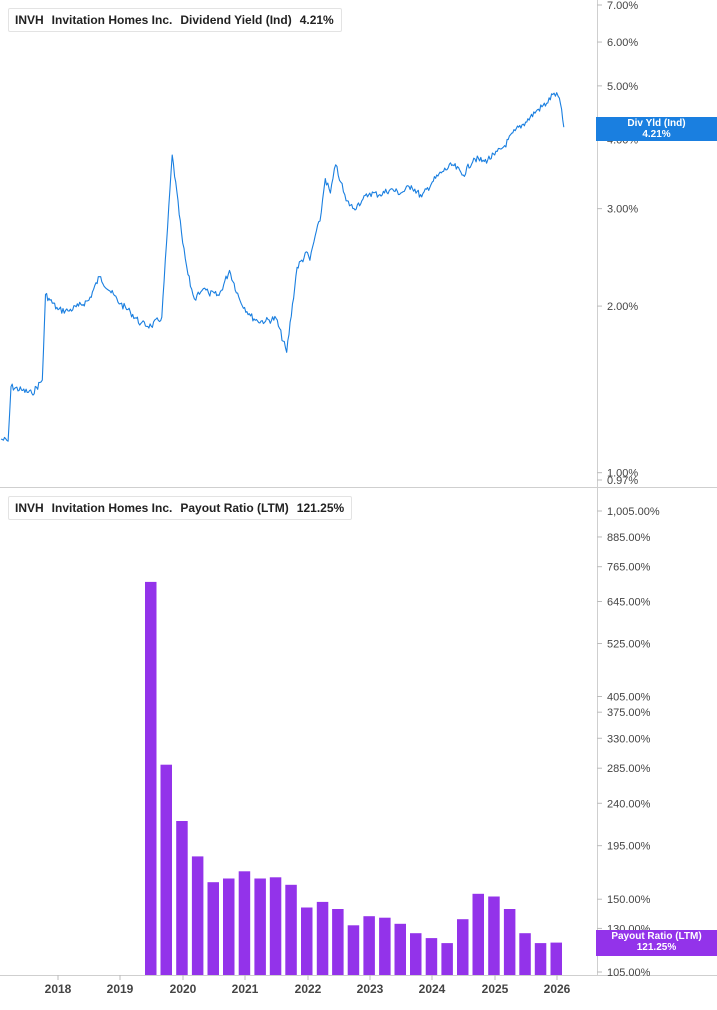 Image resolution: width=717 pixels, height=1010 pixels. Describe the element at coordinates (29, 508) in the screenshot. I see `payout-ratio-legend-ticker: INVH` at that location.